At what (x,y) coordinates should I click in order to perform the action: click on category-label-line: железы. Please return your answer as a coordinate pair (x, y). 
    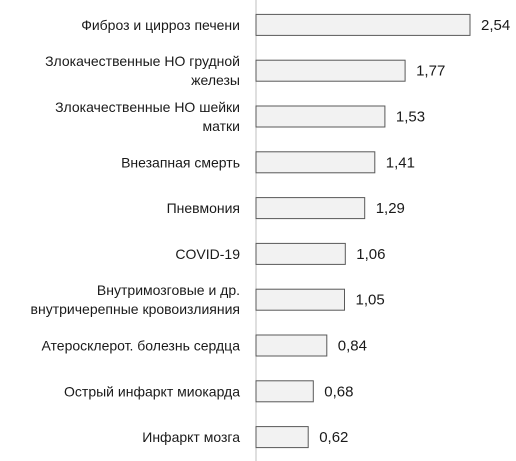
    Looking at the image, I should click on (215, 80).